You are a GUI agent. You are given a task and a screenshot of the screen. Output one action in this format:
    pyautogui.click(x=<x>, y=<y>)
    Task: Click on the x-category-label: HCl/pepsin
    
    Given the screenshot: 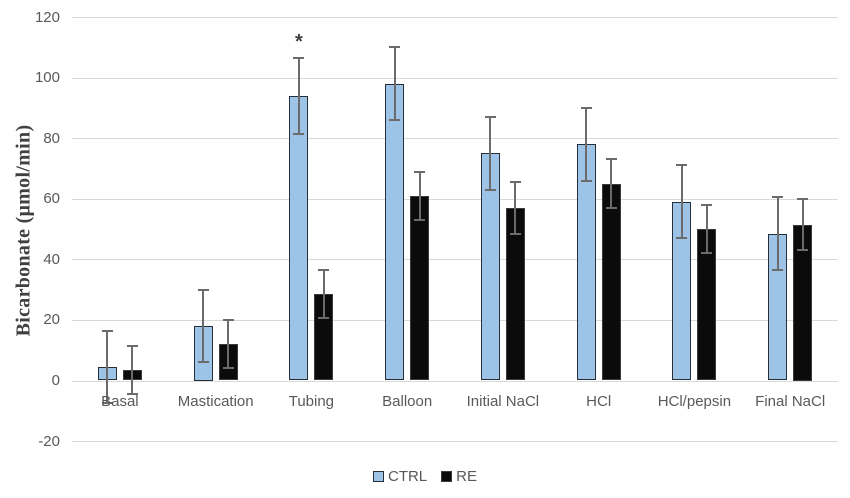 What is the action you would take?
    pyautogui.click(x=694, y=401)
    